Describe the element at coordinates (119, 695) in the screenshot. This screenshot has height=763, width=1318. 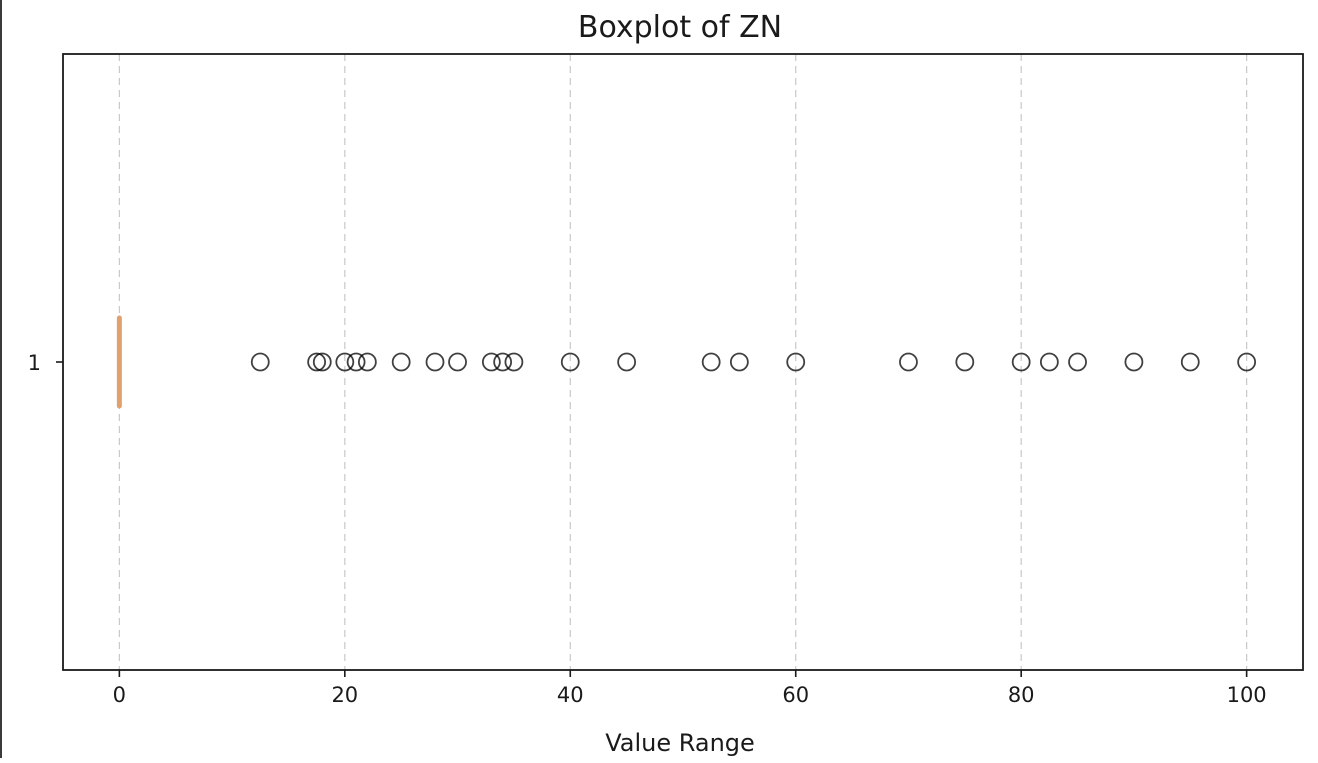
I see `x-tick-label: 0` at that location.